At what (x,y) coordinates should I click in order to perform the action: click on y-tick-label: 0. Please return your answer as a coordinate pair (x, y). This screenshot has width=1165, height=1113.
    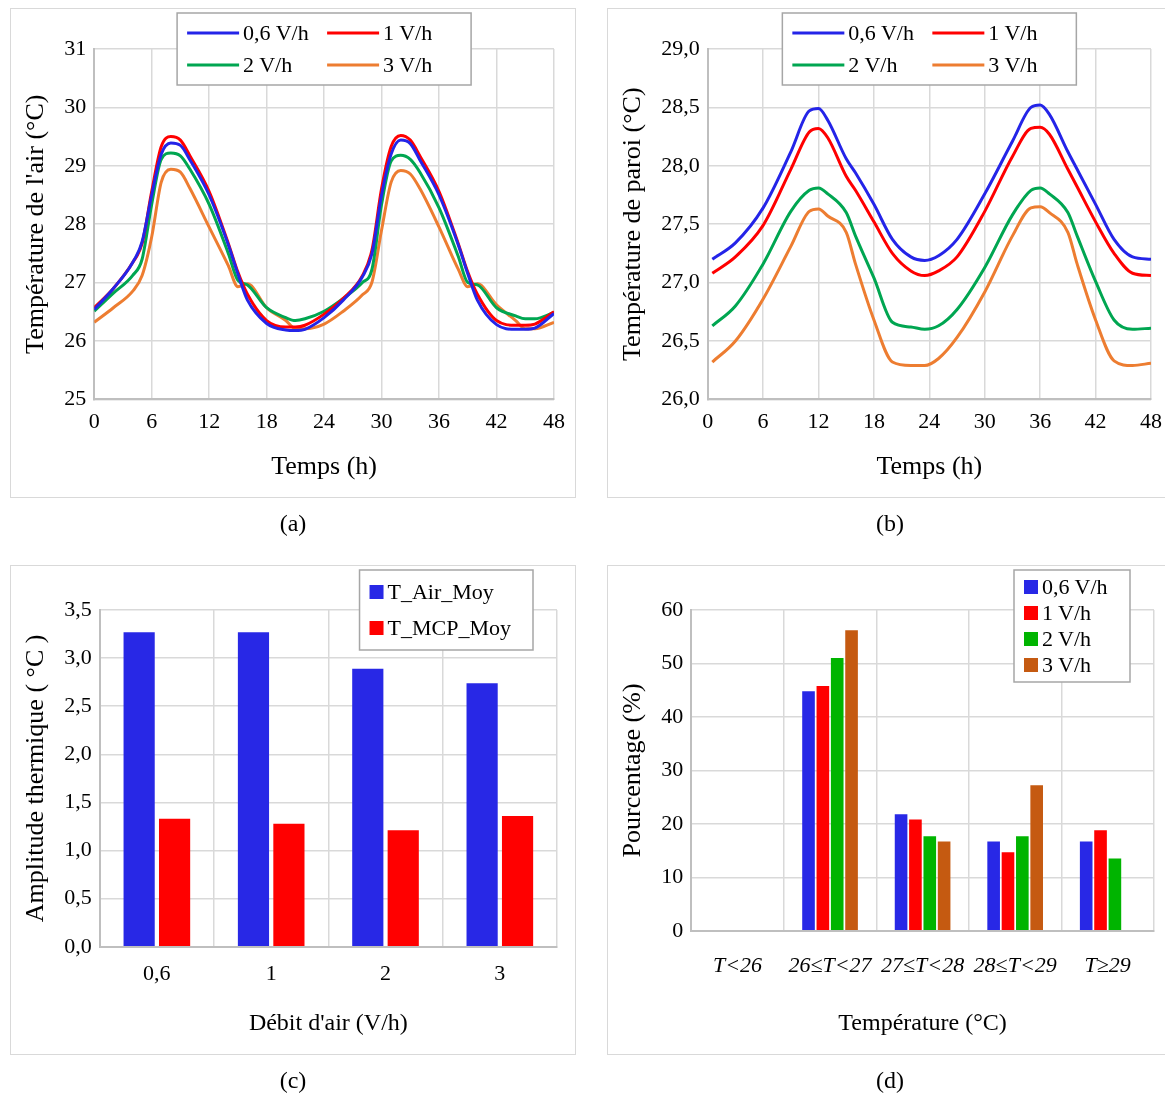
    Looking at the image, I should click on (678, 929).